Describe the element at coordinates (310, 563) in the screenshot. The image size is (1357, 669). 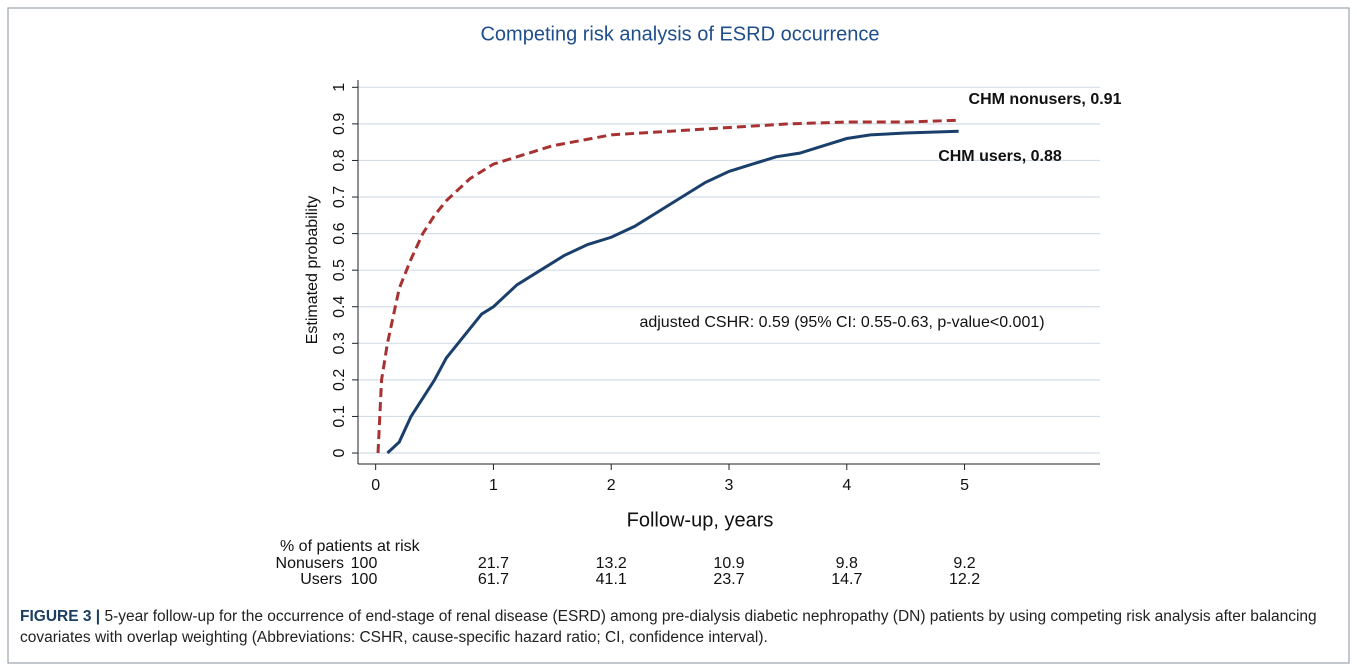
I see `risk-row-name: Nonusers` at that location.